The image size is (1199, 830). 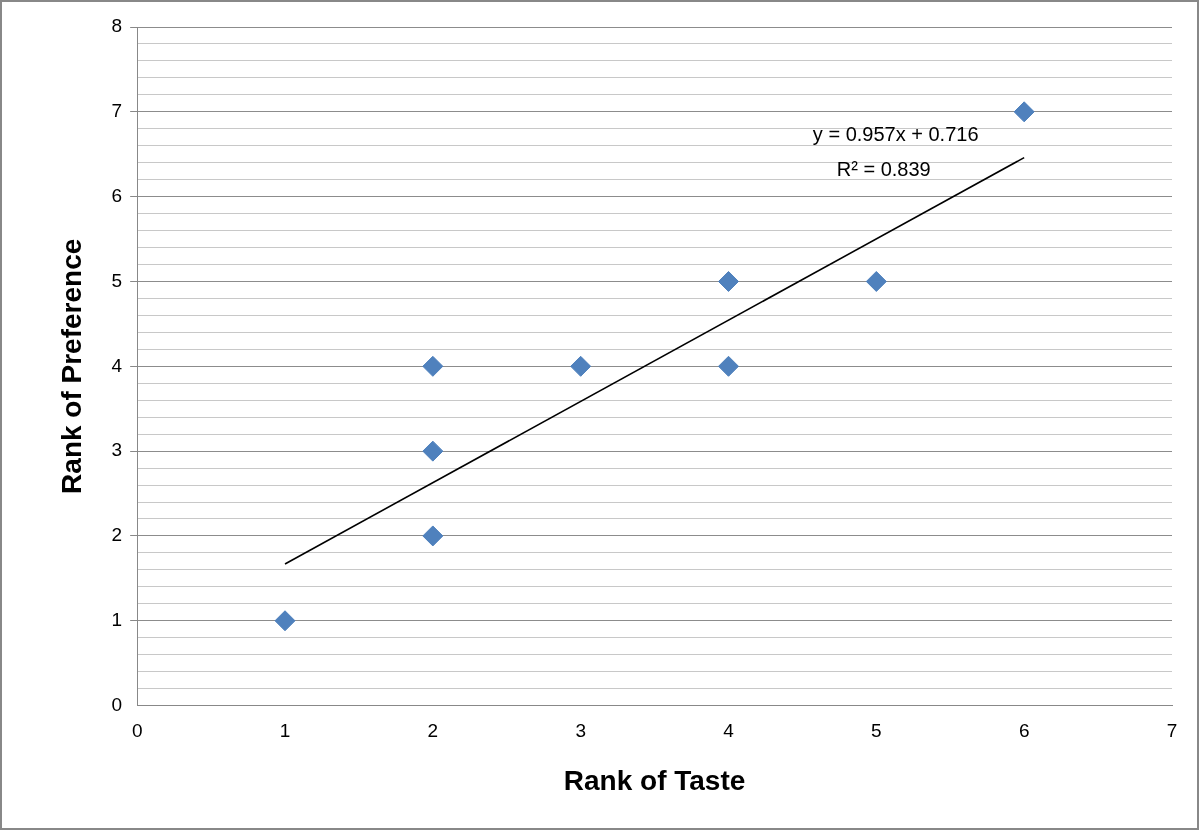 What do you see at coordinates (433, 731) in the screenshot?
I see `x-tick-label: 2` at bounding box center [433, 731].